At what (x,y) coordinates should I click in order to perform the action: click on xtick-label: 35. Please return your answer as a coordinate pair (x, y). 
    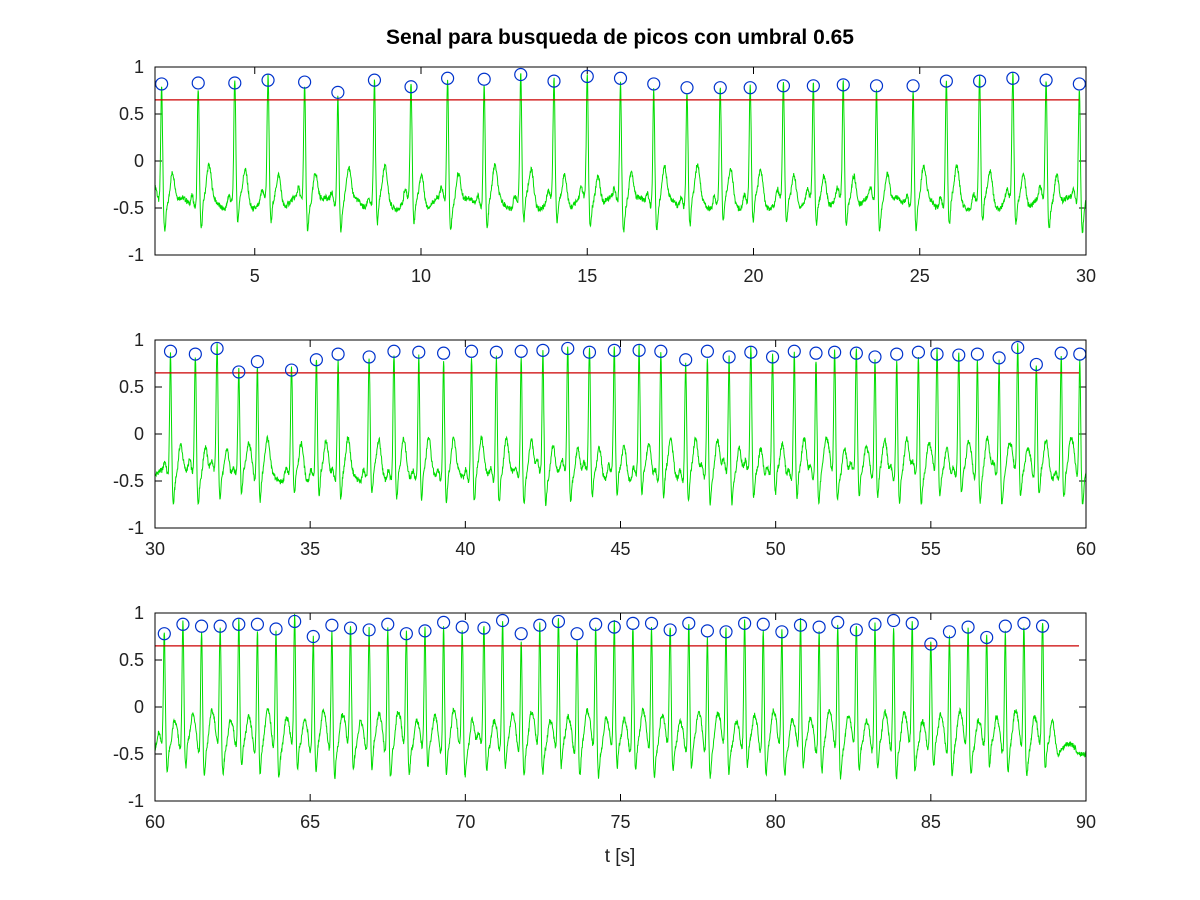
    Looking at the image, I should click on (310, 549).